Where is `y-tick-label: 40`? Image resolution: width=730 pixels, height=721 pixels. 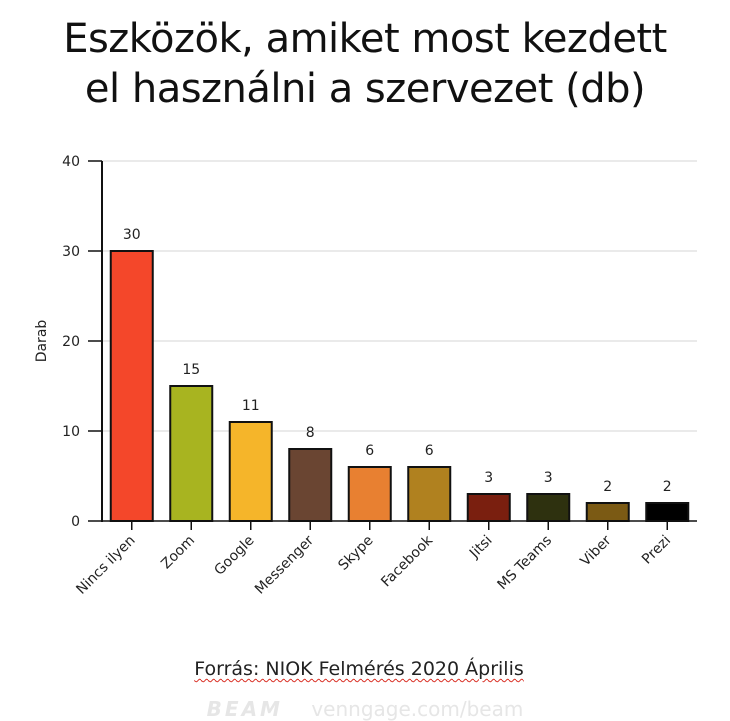 y-tick-label: 40 is located at coordinates (71, 162).